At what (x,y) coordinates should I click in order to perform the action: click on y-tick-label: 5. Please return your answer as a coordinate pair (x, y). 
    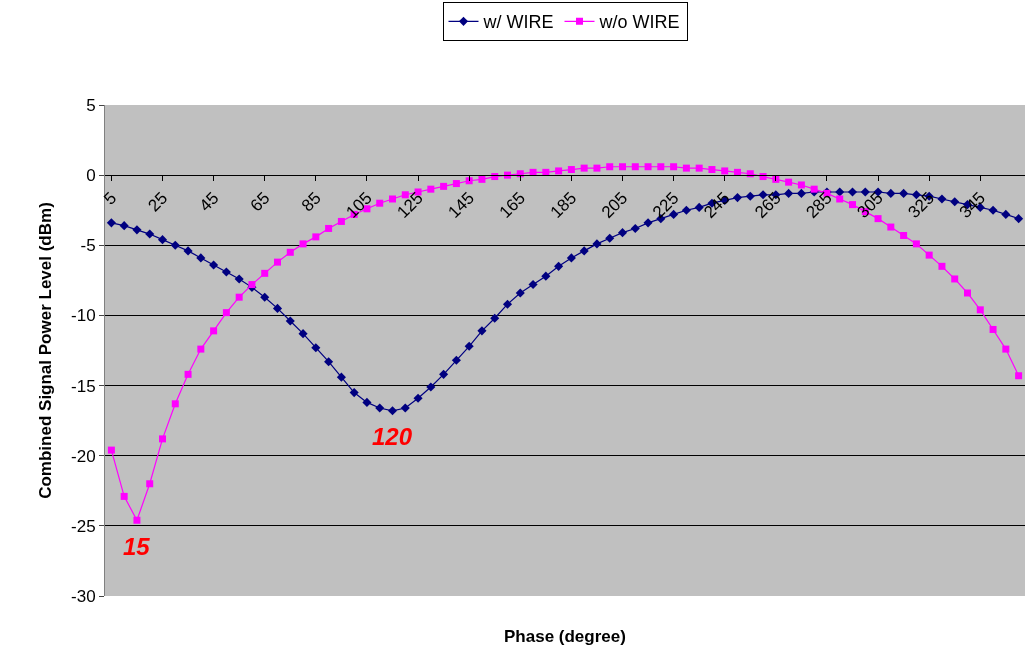
    Looking at the image, I should click on (91, 105).